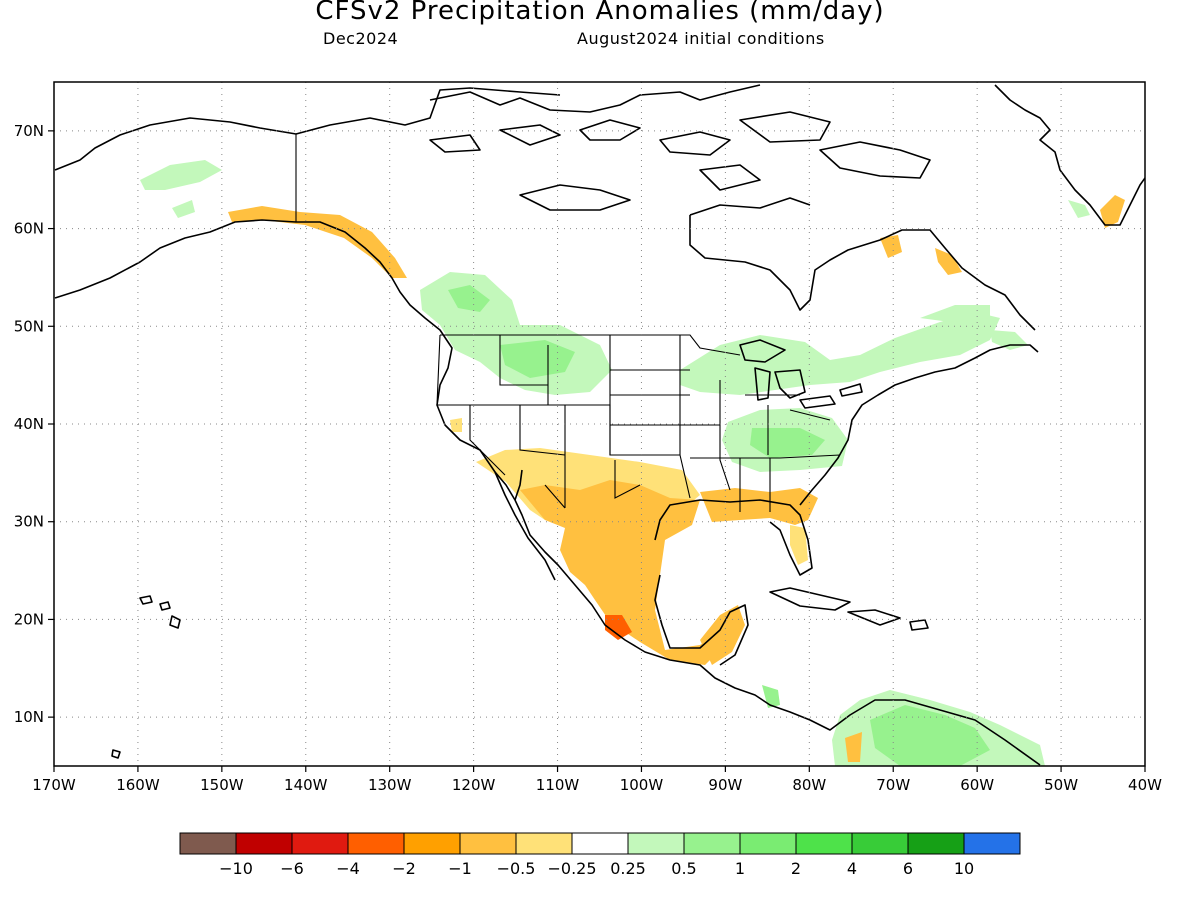 The height and width of the screenshot is (900, 1200). I want to click on lon-tick-label: 80W, so click(809, 785).